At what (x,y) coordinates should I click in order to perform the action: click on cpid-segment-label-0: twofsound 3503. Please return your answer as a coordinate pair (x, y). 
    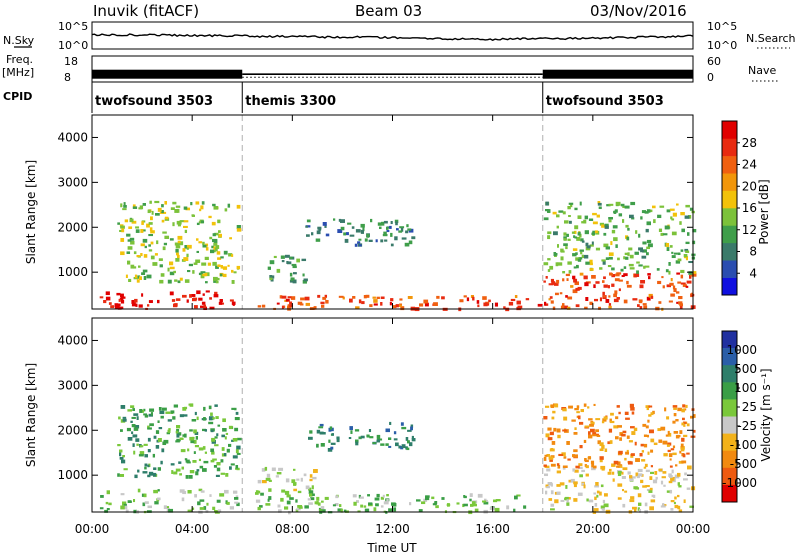
    Looking at the image, I should click on (154, 101).